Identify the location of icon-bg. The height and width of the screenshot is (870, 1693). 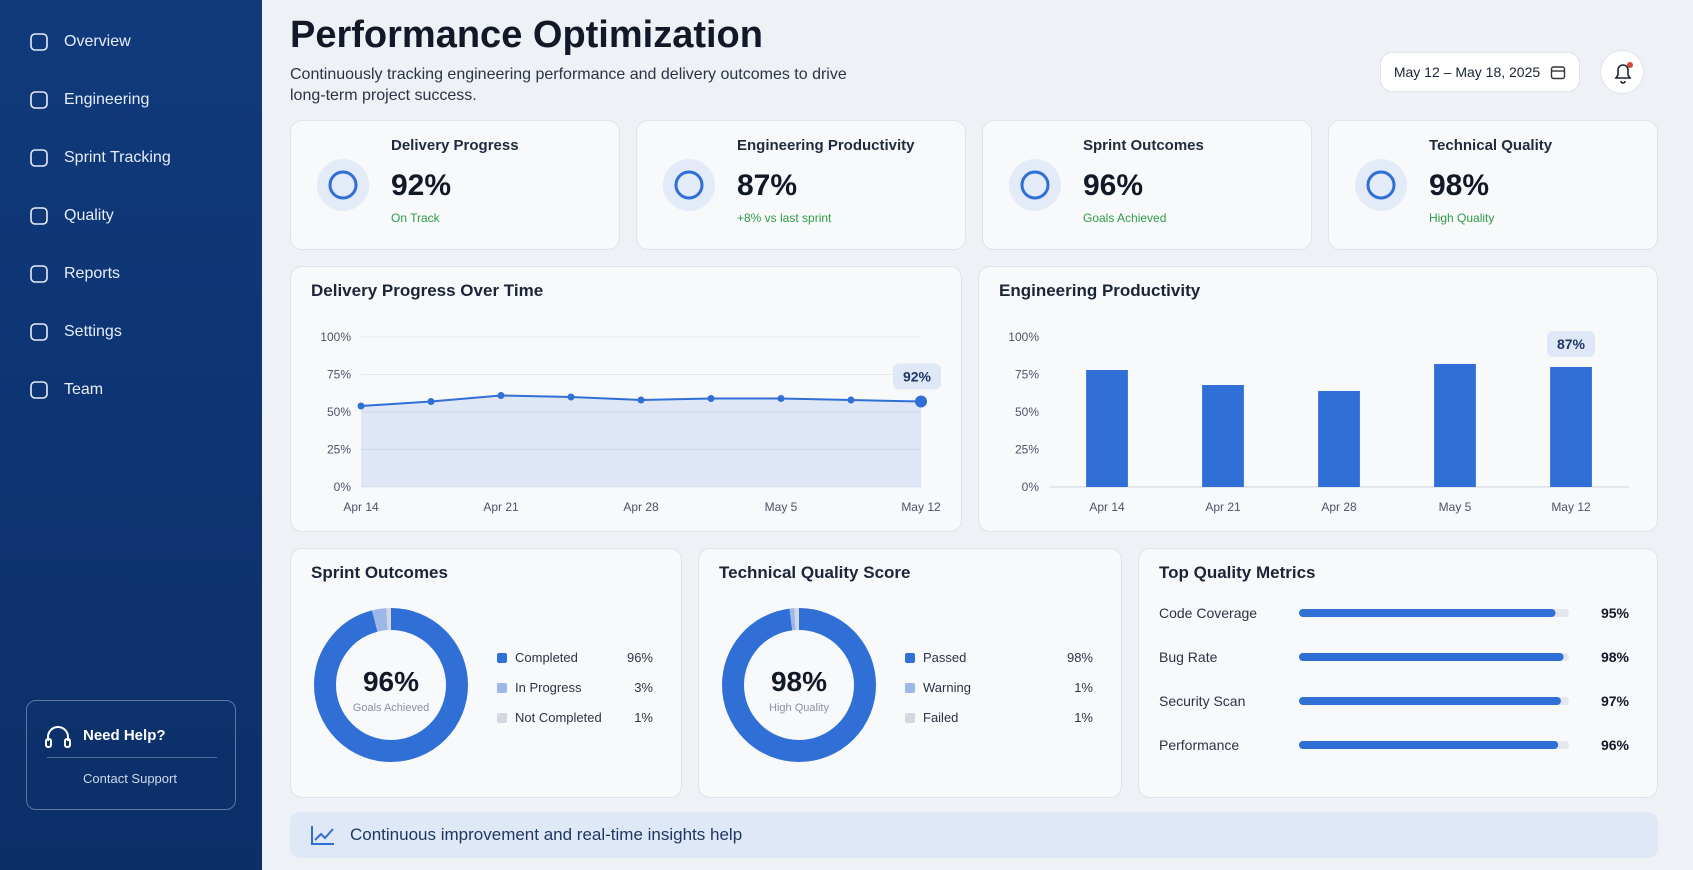
(689, 185).